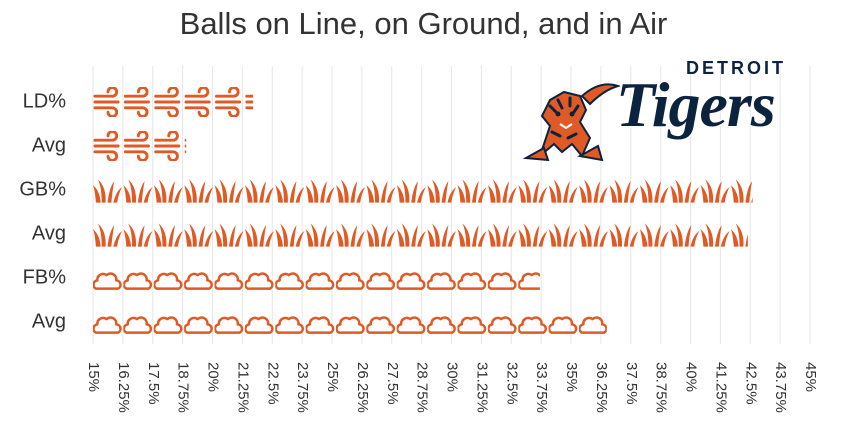 The image size is (847, 430). I want to click on x-tick-label: 37.5%, so click(631, 383).